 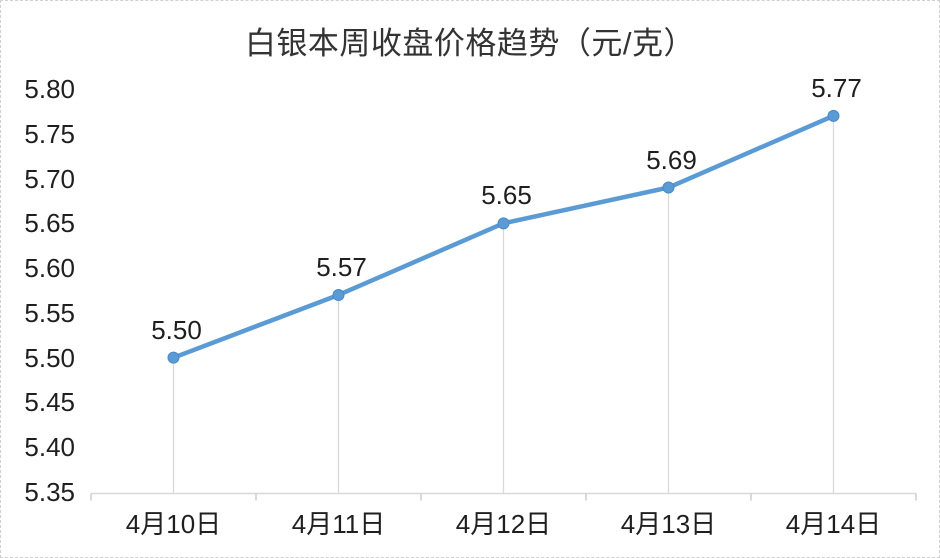 What do you see at coordinates (506, 195) in the screenshot?
I see `data-point-label: 5.65` at bounding box center [506, 195].